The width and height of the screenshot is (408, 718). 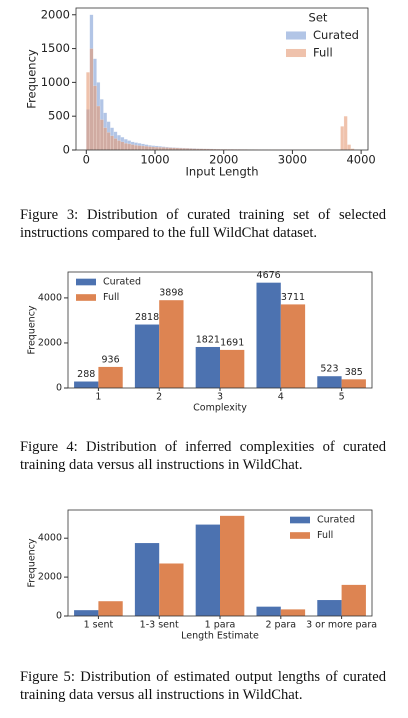 I want to click on x-tick-label: 2, so click(x=159, y=397).